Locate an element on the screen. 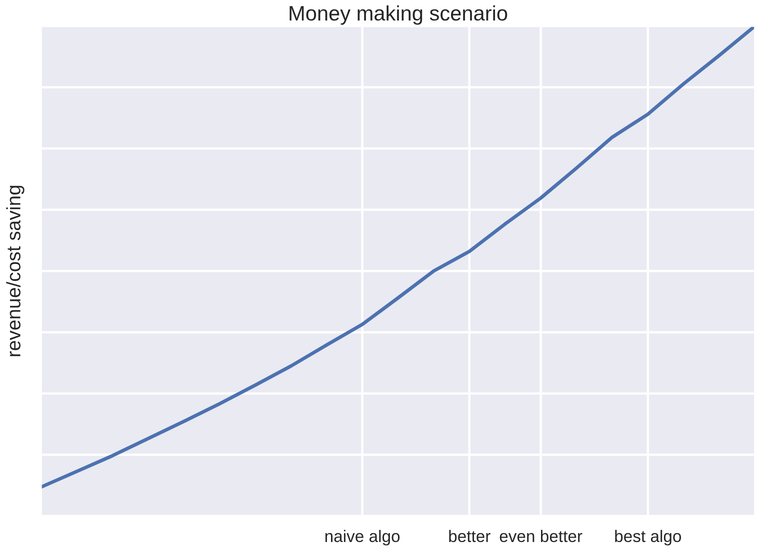 The height and width of the screenshot is (550, 762). chart-title: Money making scenario is located at coordinates (399, 15).